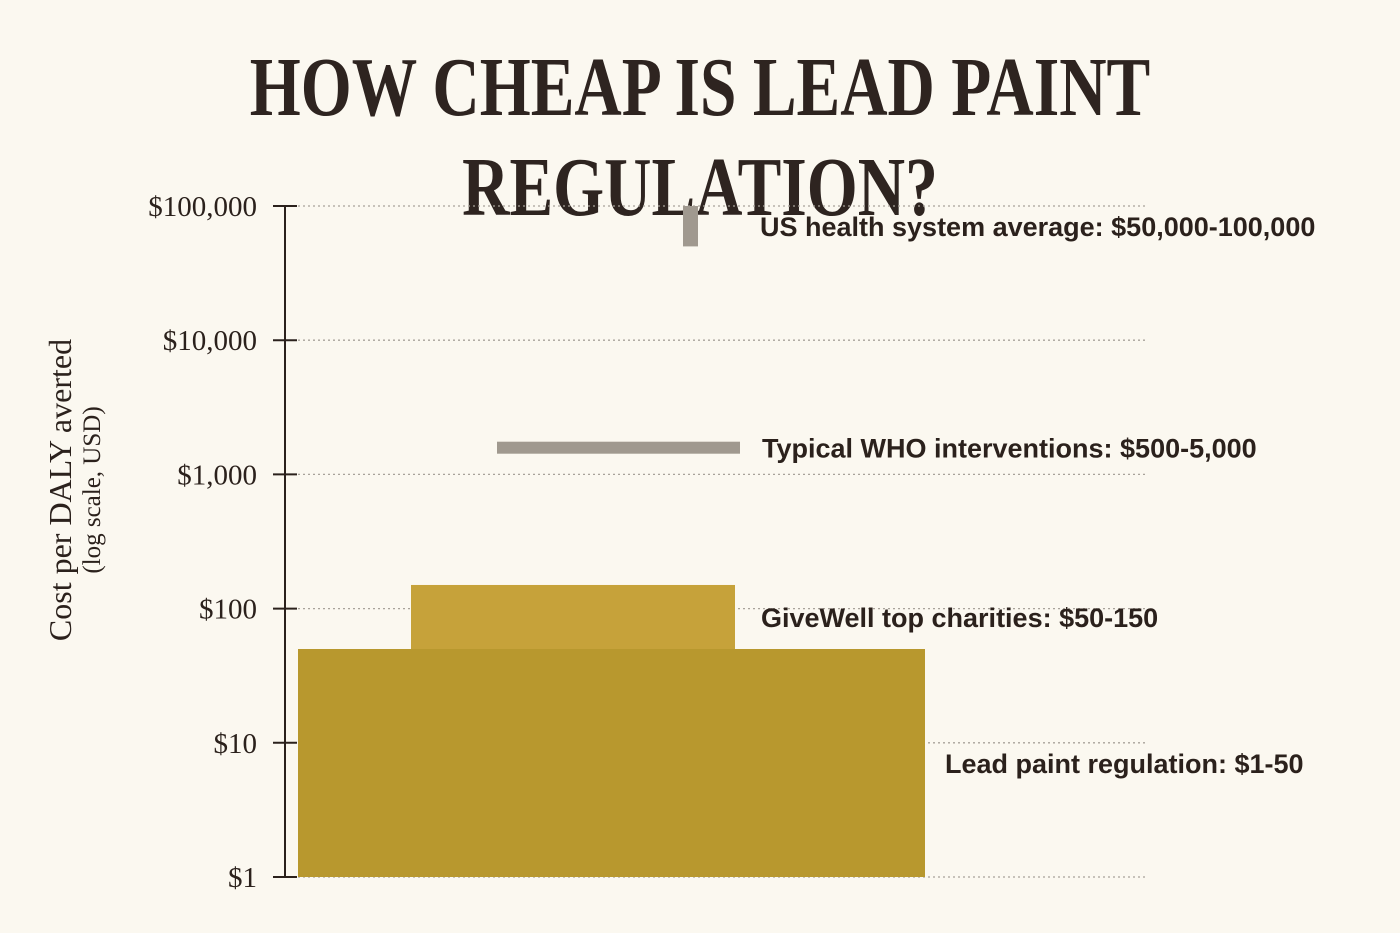  I want to click on bar-label-2: GiveWell top charities: $50-150, so click(959, 618).